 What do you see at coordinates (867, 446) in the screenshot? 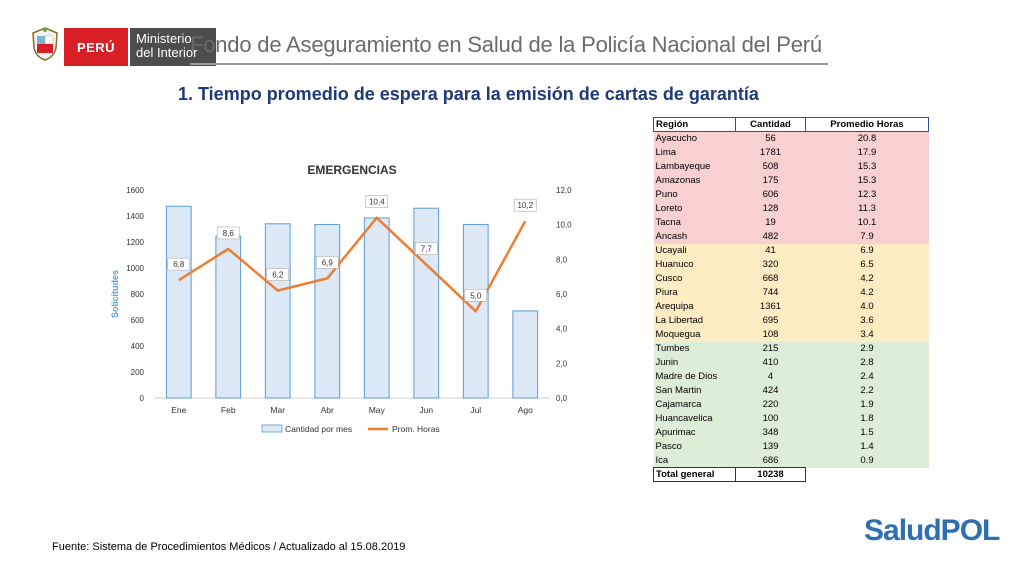
I see `cell-promedio: 1.4` at bounding box center [867, 446].